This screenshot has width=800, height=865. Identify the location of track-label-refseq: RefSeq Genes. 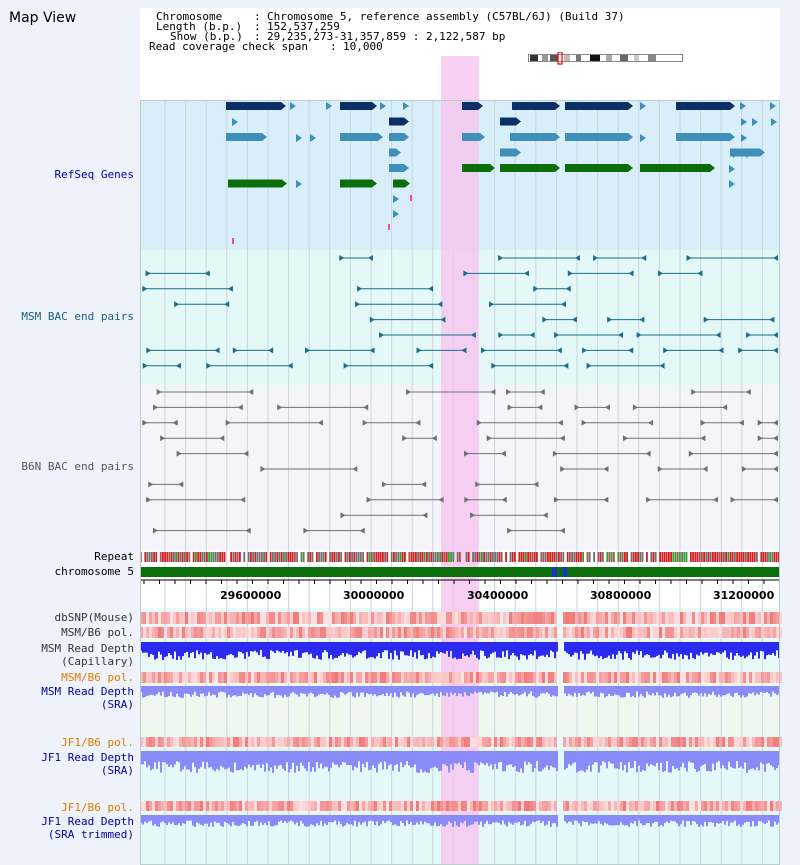
(94, 174).